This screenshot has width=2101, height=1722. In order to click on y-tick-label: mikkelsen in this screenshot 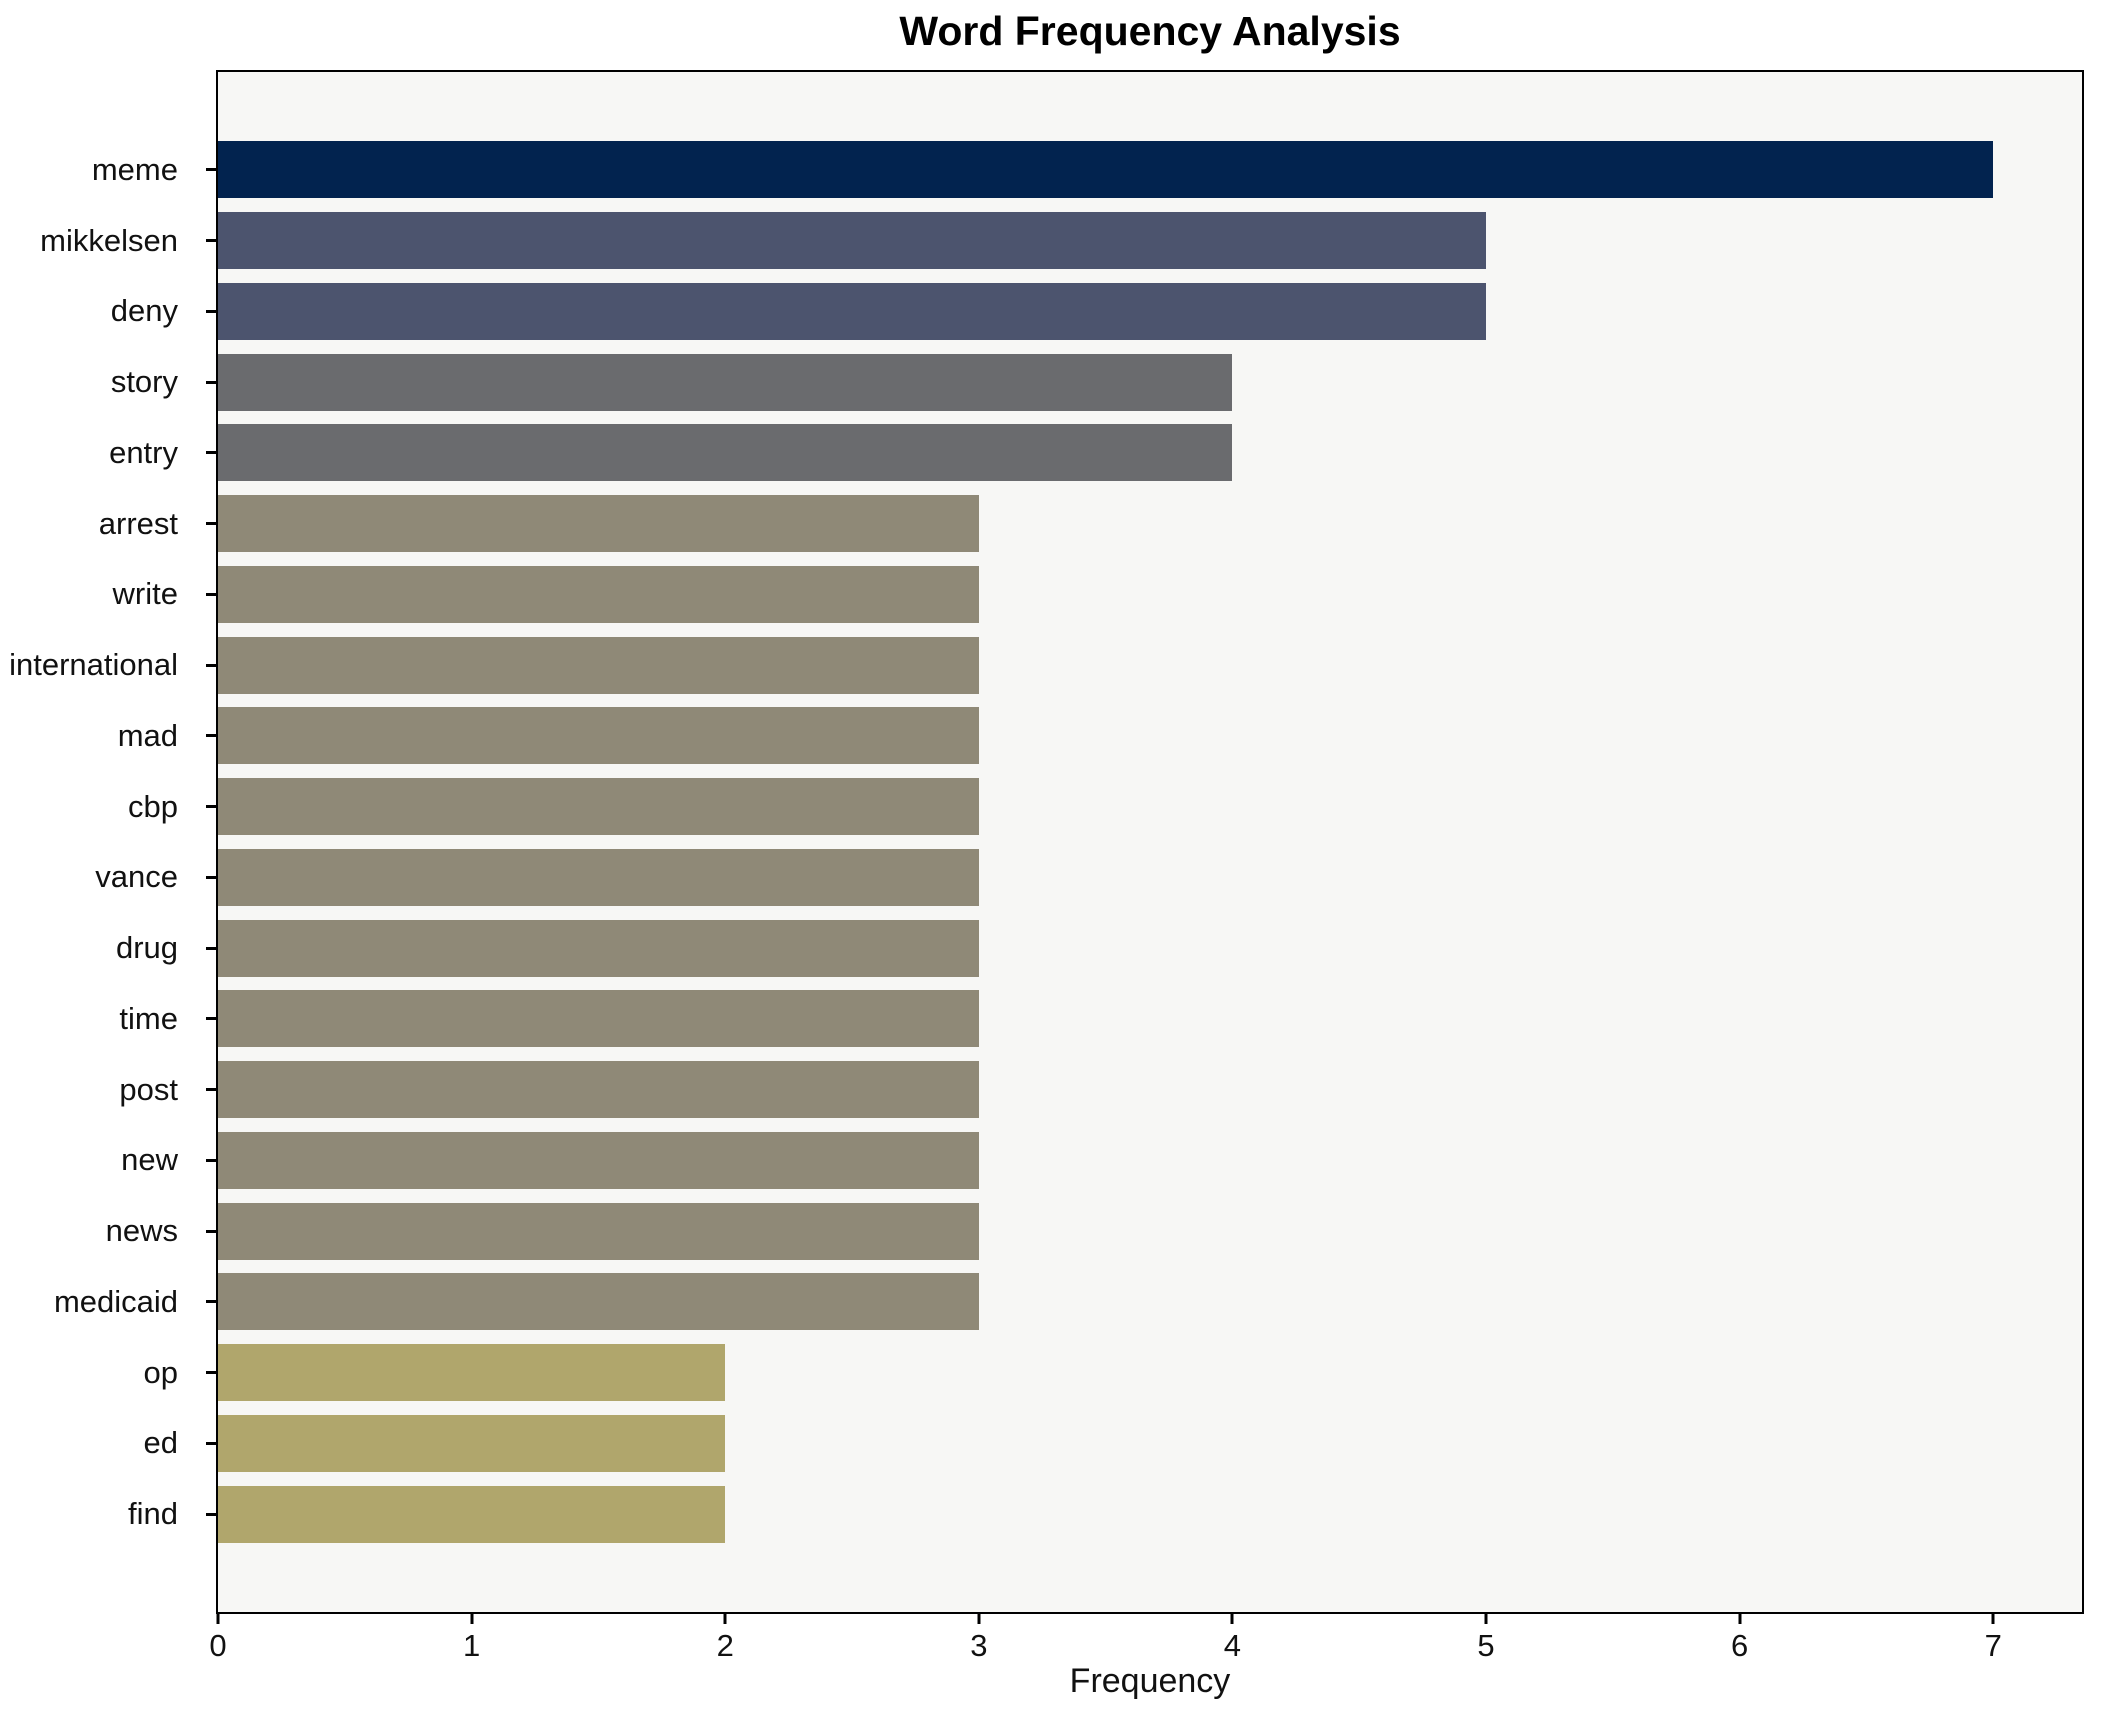, I will do `click(109, 240)`.